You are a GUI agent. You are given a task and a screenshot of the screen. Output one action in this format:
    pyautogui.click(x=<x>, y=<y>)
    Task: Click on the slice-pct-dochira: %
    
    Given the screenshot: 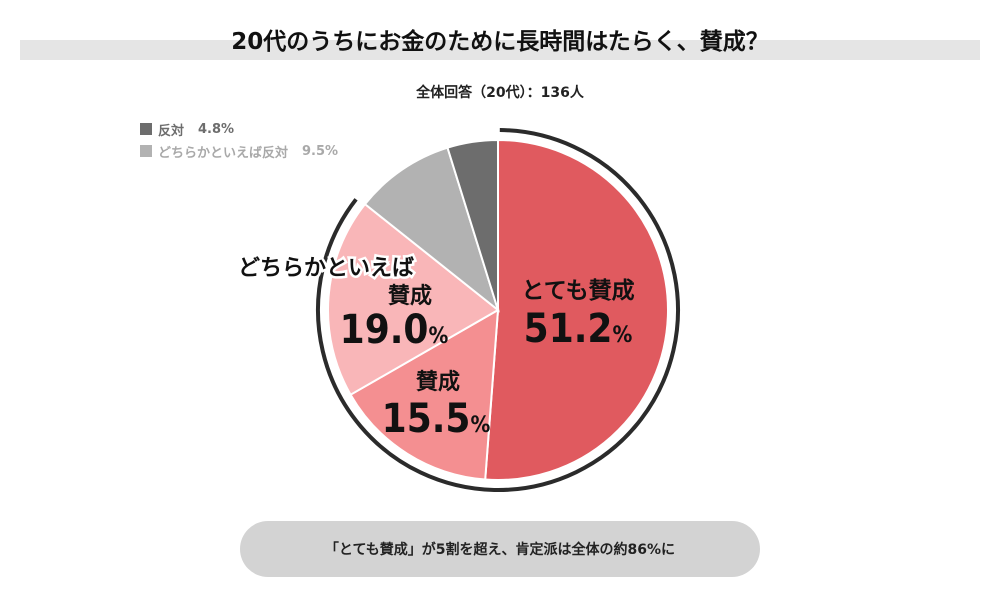 What is the action you would take?
    pyautogui.click(x=438, y=336)
    